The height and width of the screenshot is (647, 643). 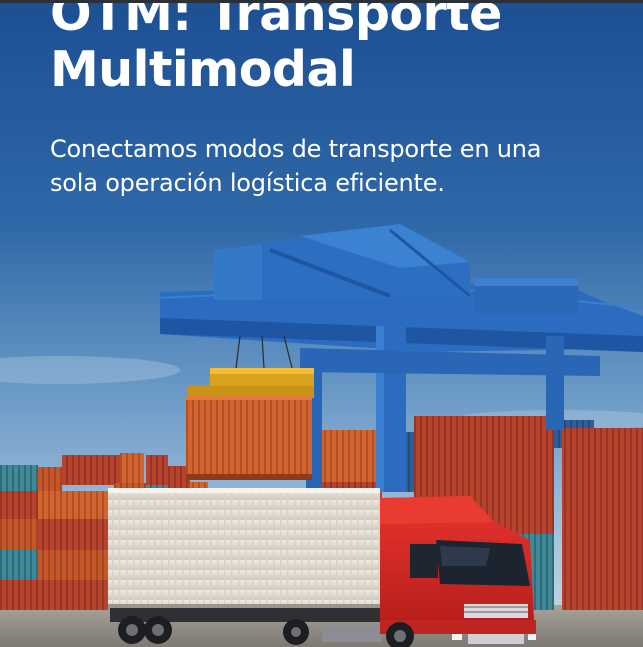 What do you see at coordinates (321, 1) in the screenshot?
I see `top-edge-bar` at bounding box center [321, 1].